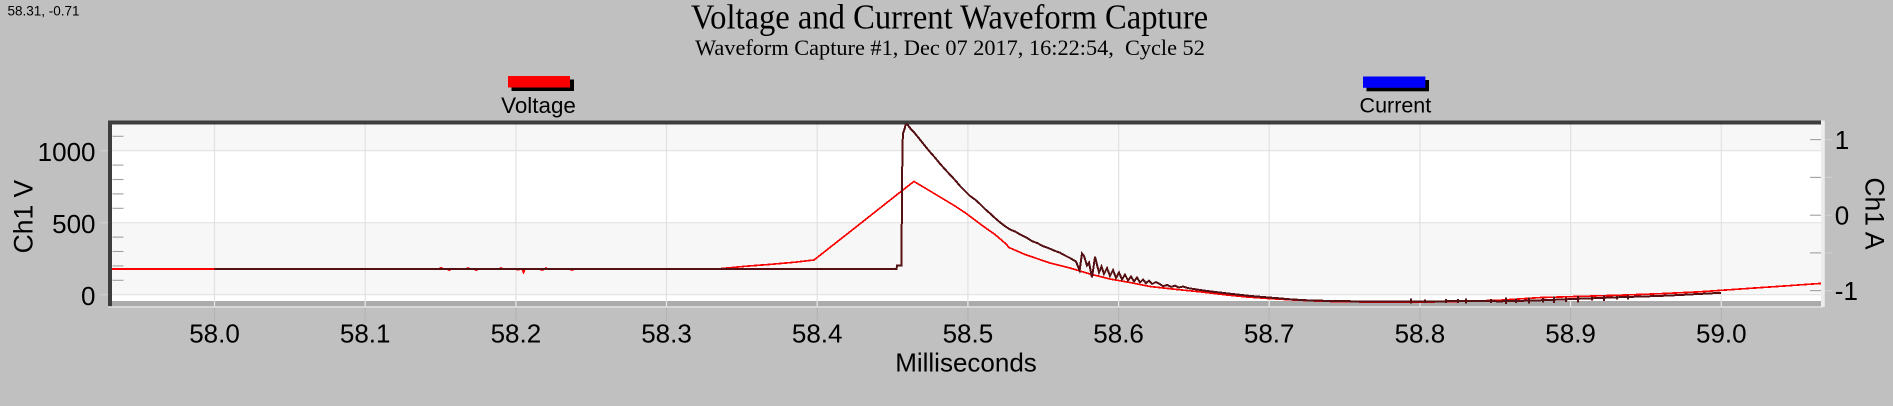  What do you see at coordinates (24, 216) in the screenshot?
I see `svg-text: Ch1 V` at bounding box center [24, 216].